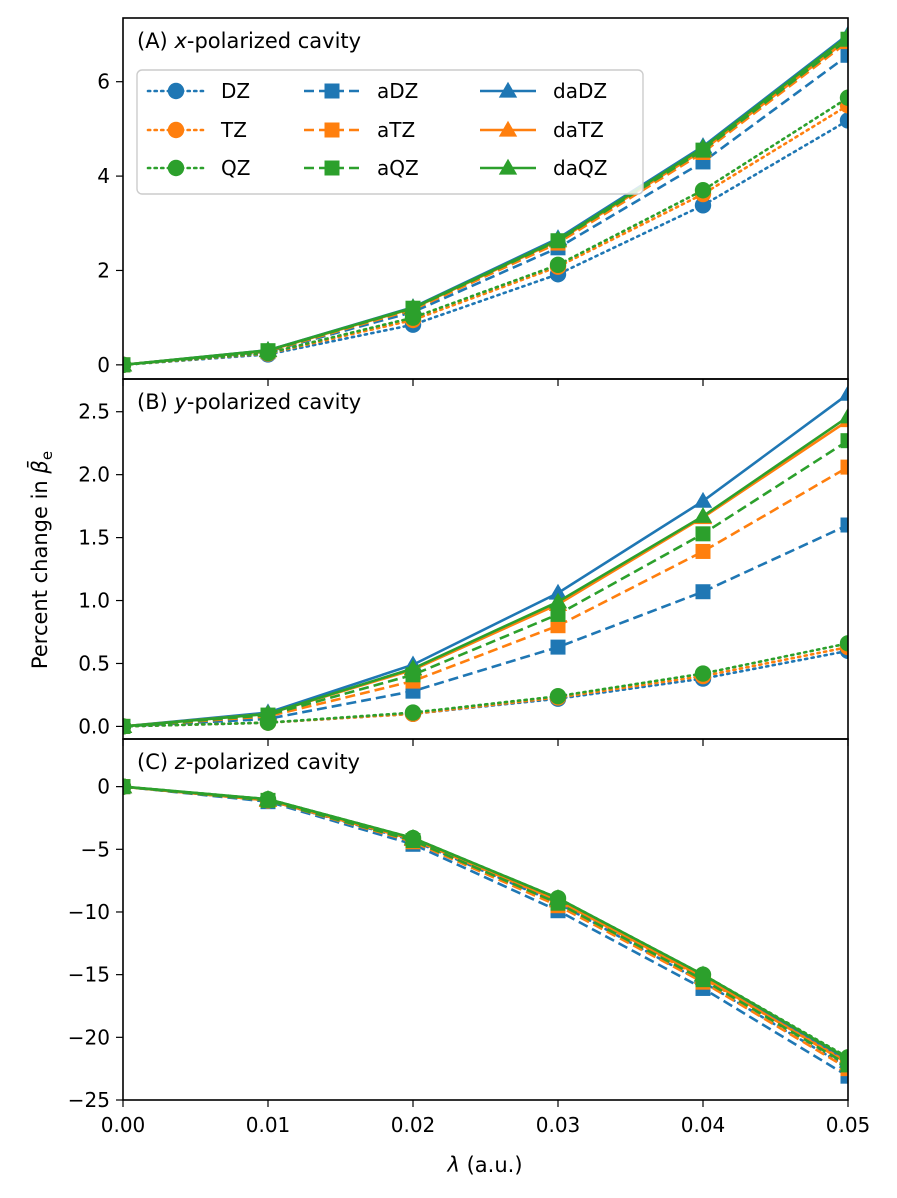 Image resolution: width=897 pixels, height=1198 pixels. What do you see at coordinates (89, 975) in the screenshot?
I see `y-tick-label: −15` at bounding box center [89, 975].